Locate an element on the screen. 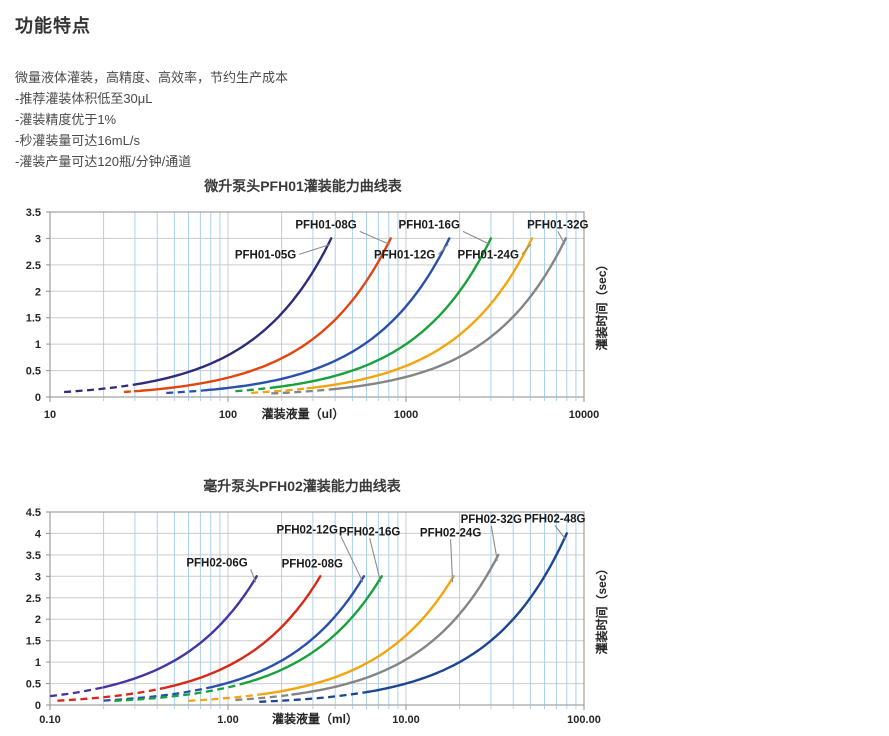 The image size is (889, 736). PFH01-12G-curve is located at coordinates (328, 314).